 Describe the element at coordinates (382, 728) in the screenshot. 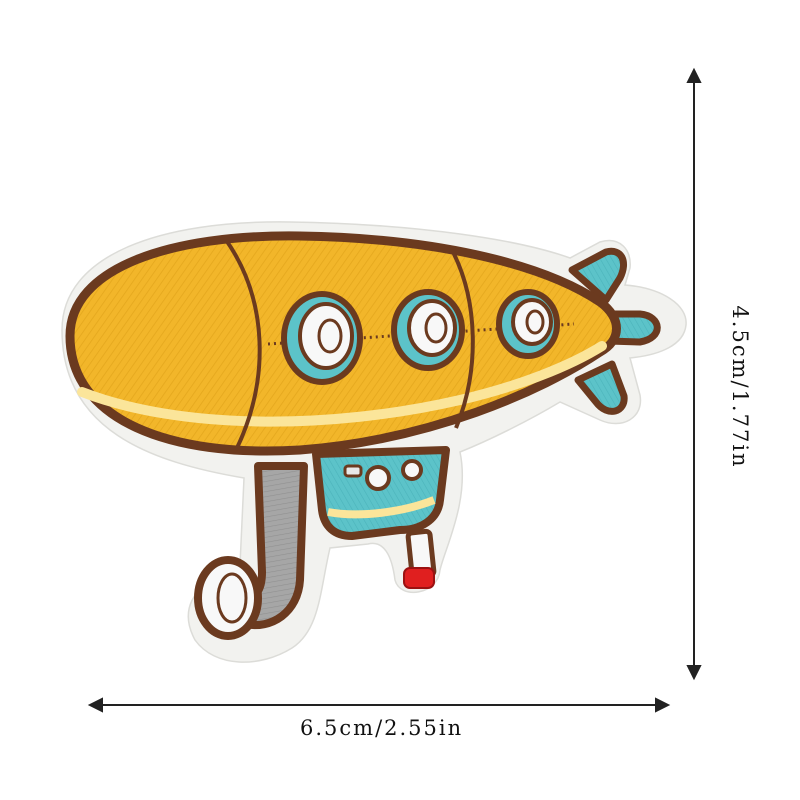

I see `width-dimension-label: 6.5cm/2.55in` at that location.